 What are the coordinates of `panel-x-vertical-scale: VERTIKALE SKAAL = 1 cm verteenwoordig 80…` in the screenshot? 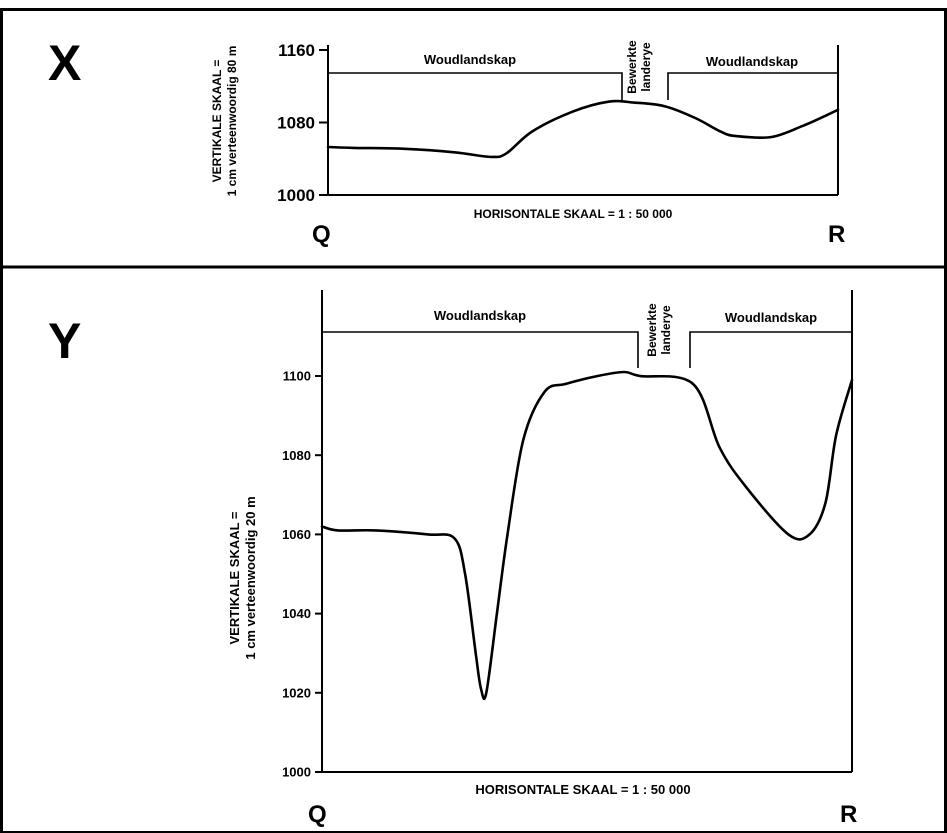 It's located at (224, 121).